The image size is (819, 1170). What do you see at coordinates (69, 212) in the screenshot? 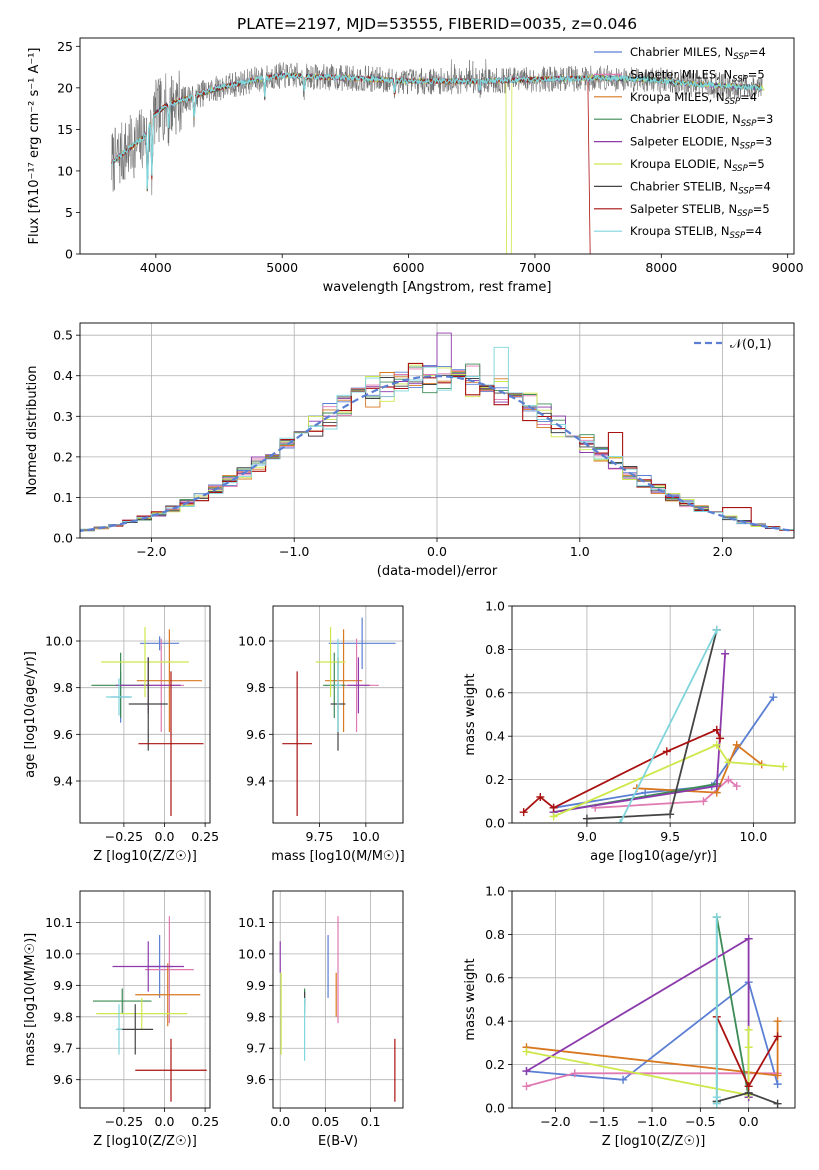
I see `spectrum-ytick-label: 5` at bounding box center [69, 212].